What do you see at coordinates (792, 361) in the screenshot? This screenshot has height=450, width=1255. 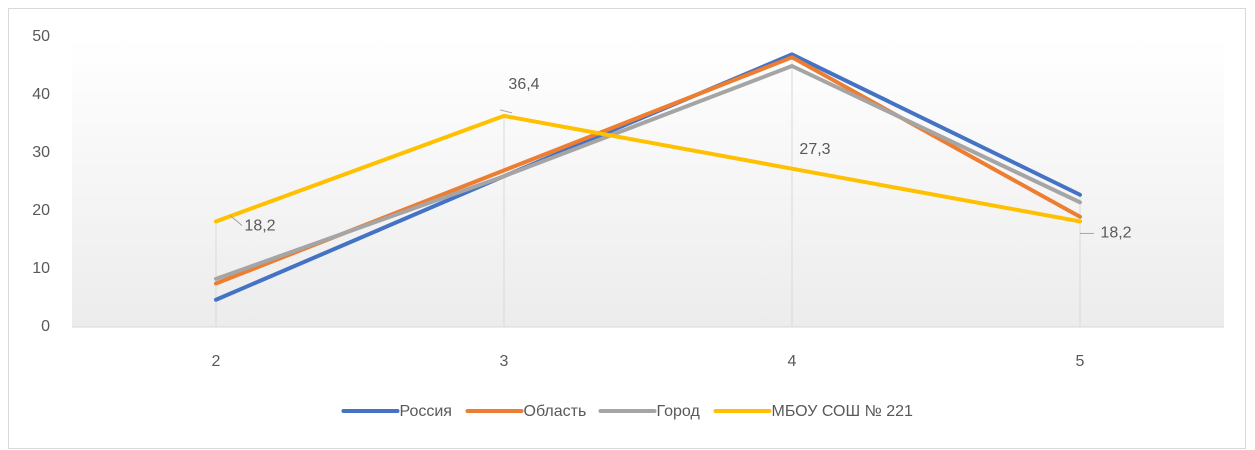 I see `x-tick-label: 4` at bounding box center [792, 361].